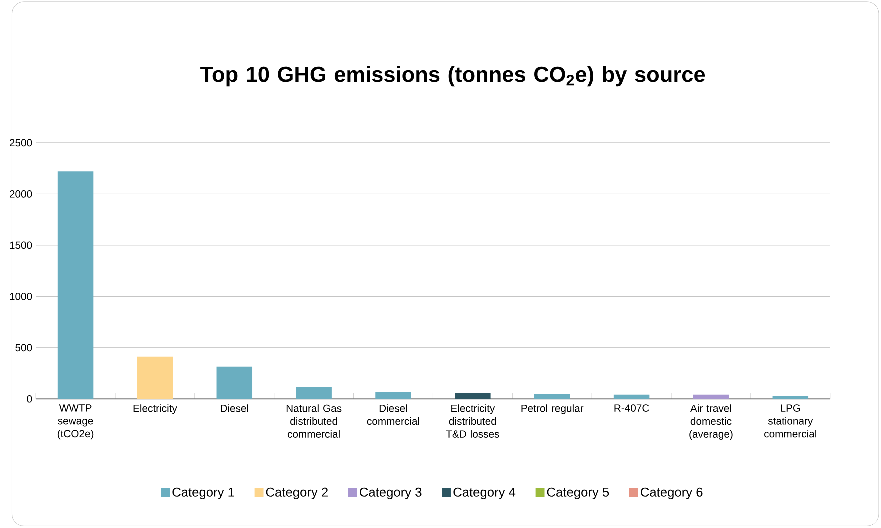  Describe the element at coordinates (790, 421) in the screenshot. I see `x-tick-label: LPG stationary commercial` at that location.